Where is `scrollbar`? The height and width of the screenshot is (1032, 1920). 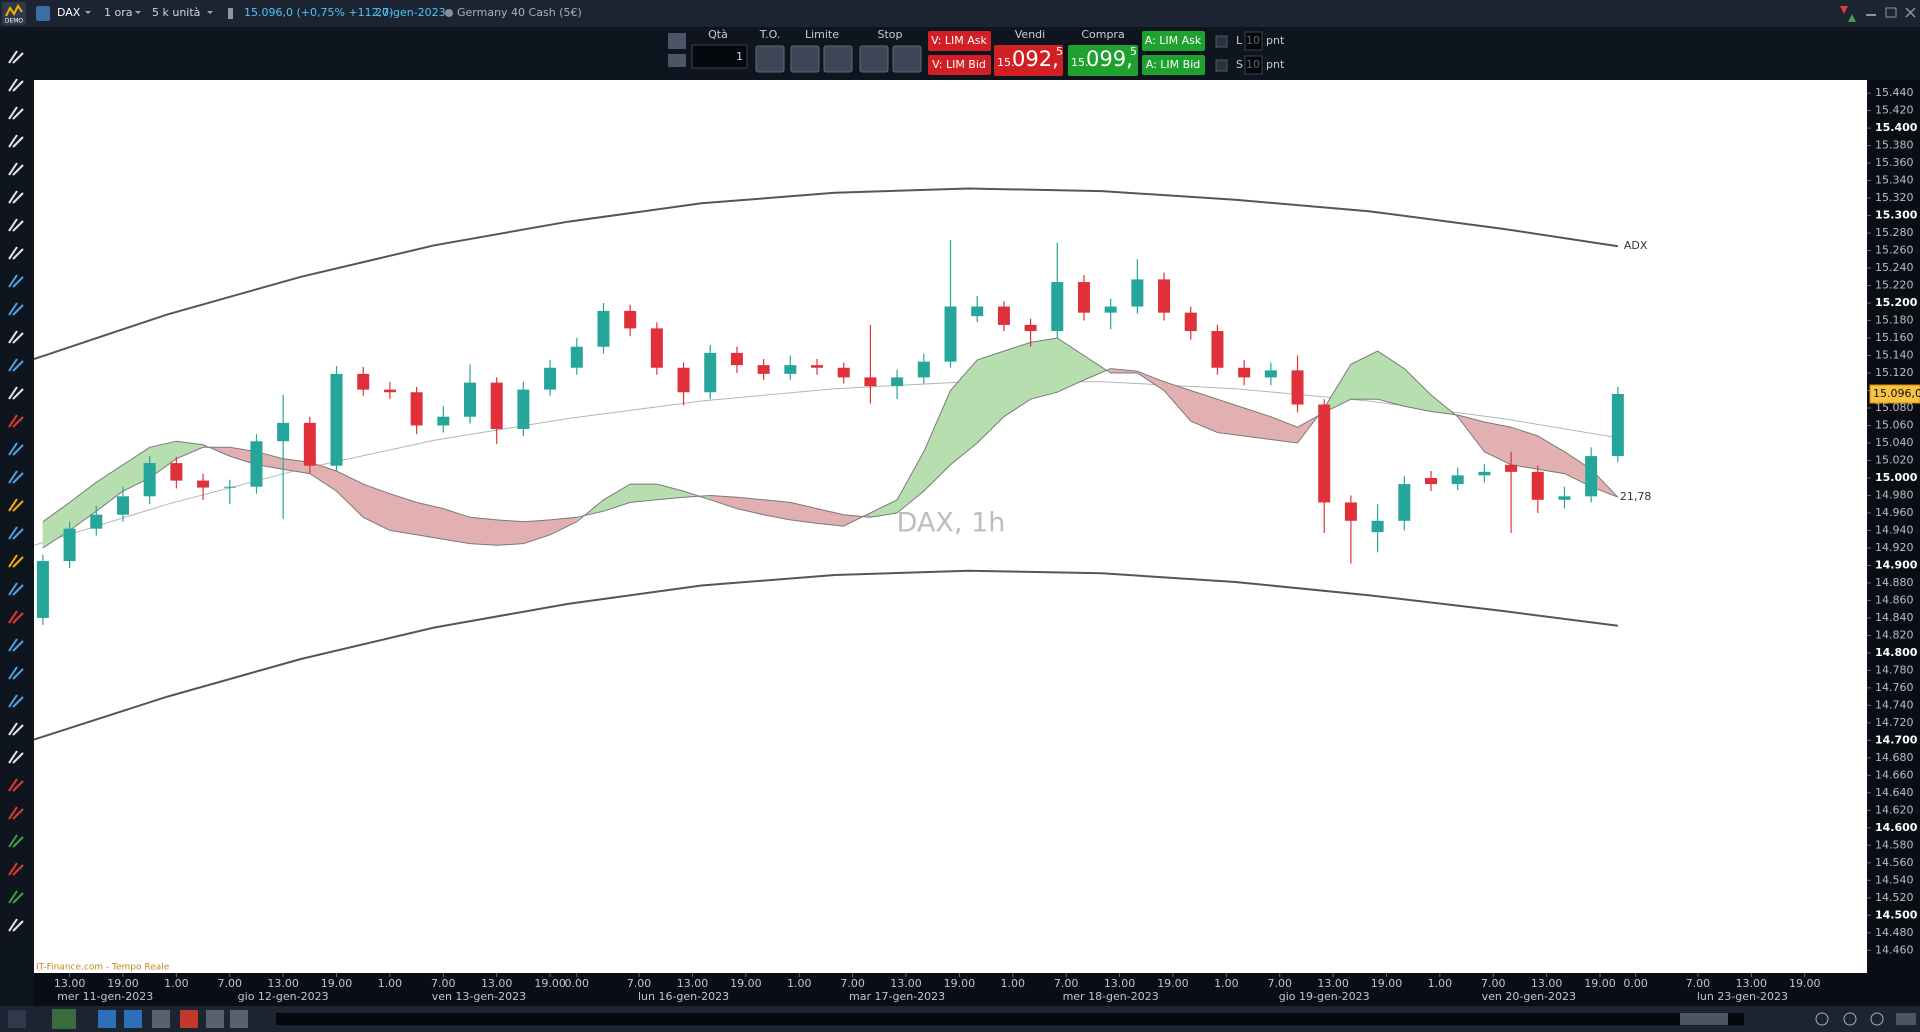 scrollbar is located at coordinates (1010, 1019).